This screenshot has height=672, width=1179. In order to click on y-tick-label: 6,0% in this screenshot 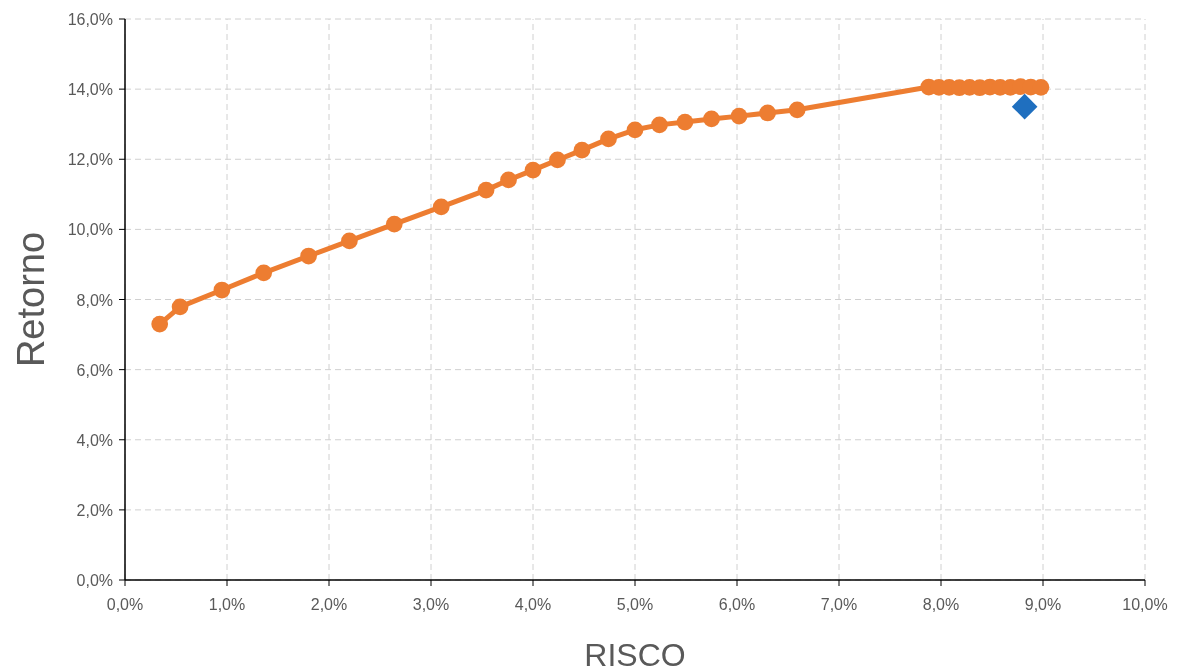, I will do `click(94, 370)`.